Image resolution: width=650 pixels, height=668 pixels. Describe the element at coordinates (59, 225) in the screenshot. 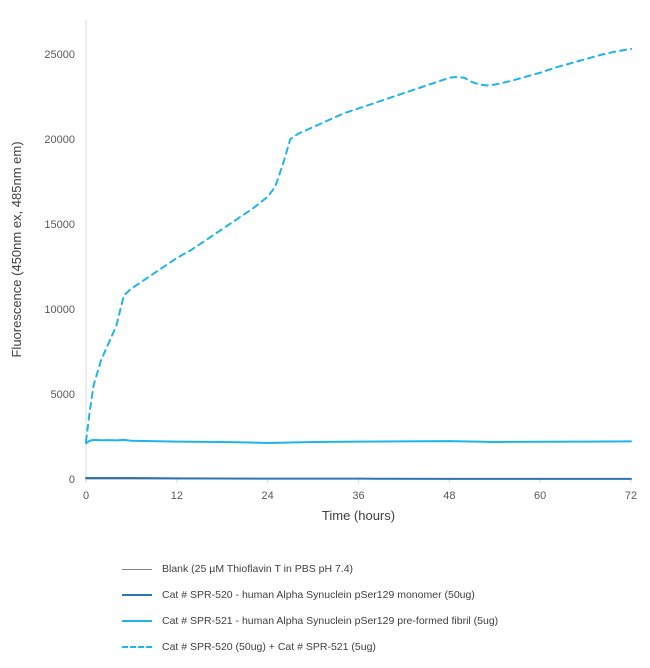

I see `y-tick-label: 15000` at that location.